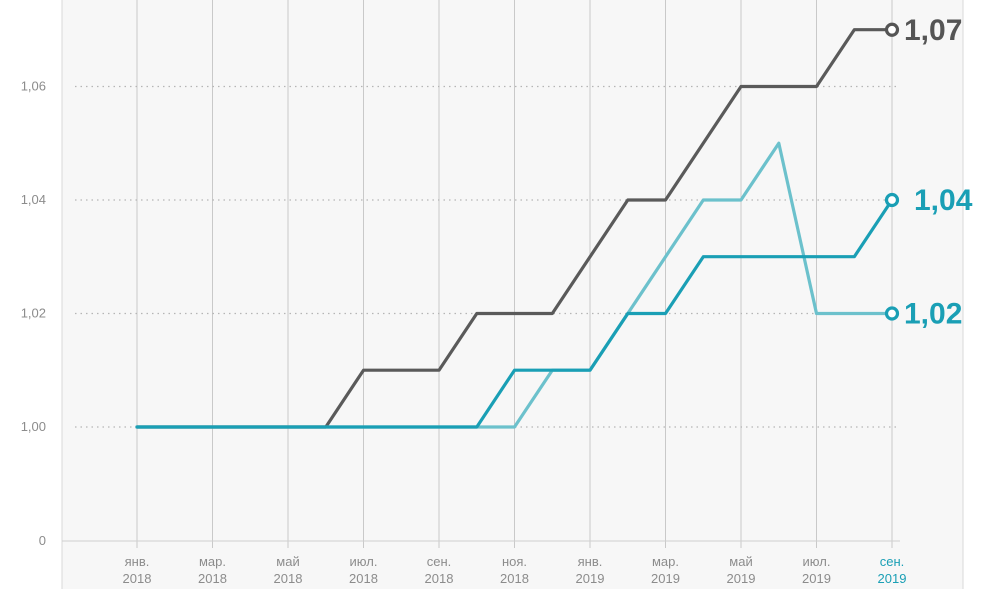  What do you see at coordinates (42, 540) in the screenshot?
I see `y-tick-label: 0` at bounding box center [42, 540].